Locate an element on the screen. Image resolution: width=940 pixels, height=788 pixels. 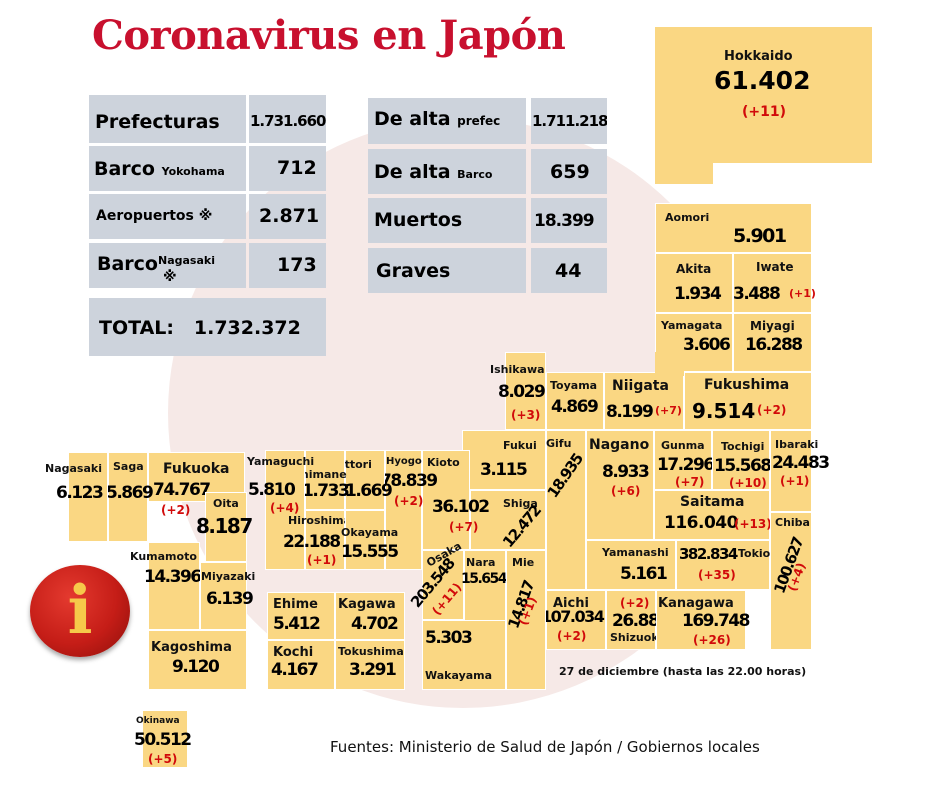
pref-shizuoka-name: Shizuoka is located at coordinates (638, 637).